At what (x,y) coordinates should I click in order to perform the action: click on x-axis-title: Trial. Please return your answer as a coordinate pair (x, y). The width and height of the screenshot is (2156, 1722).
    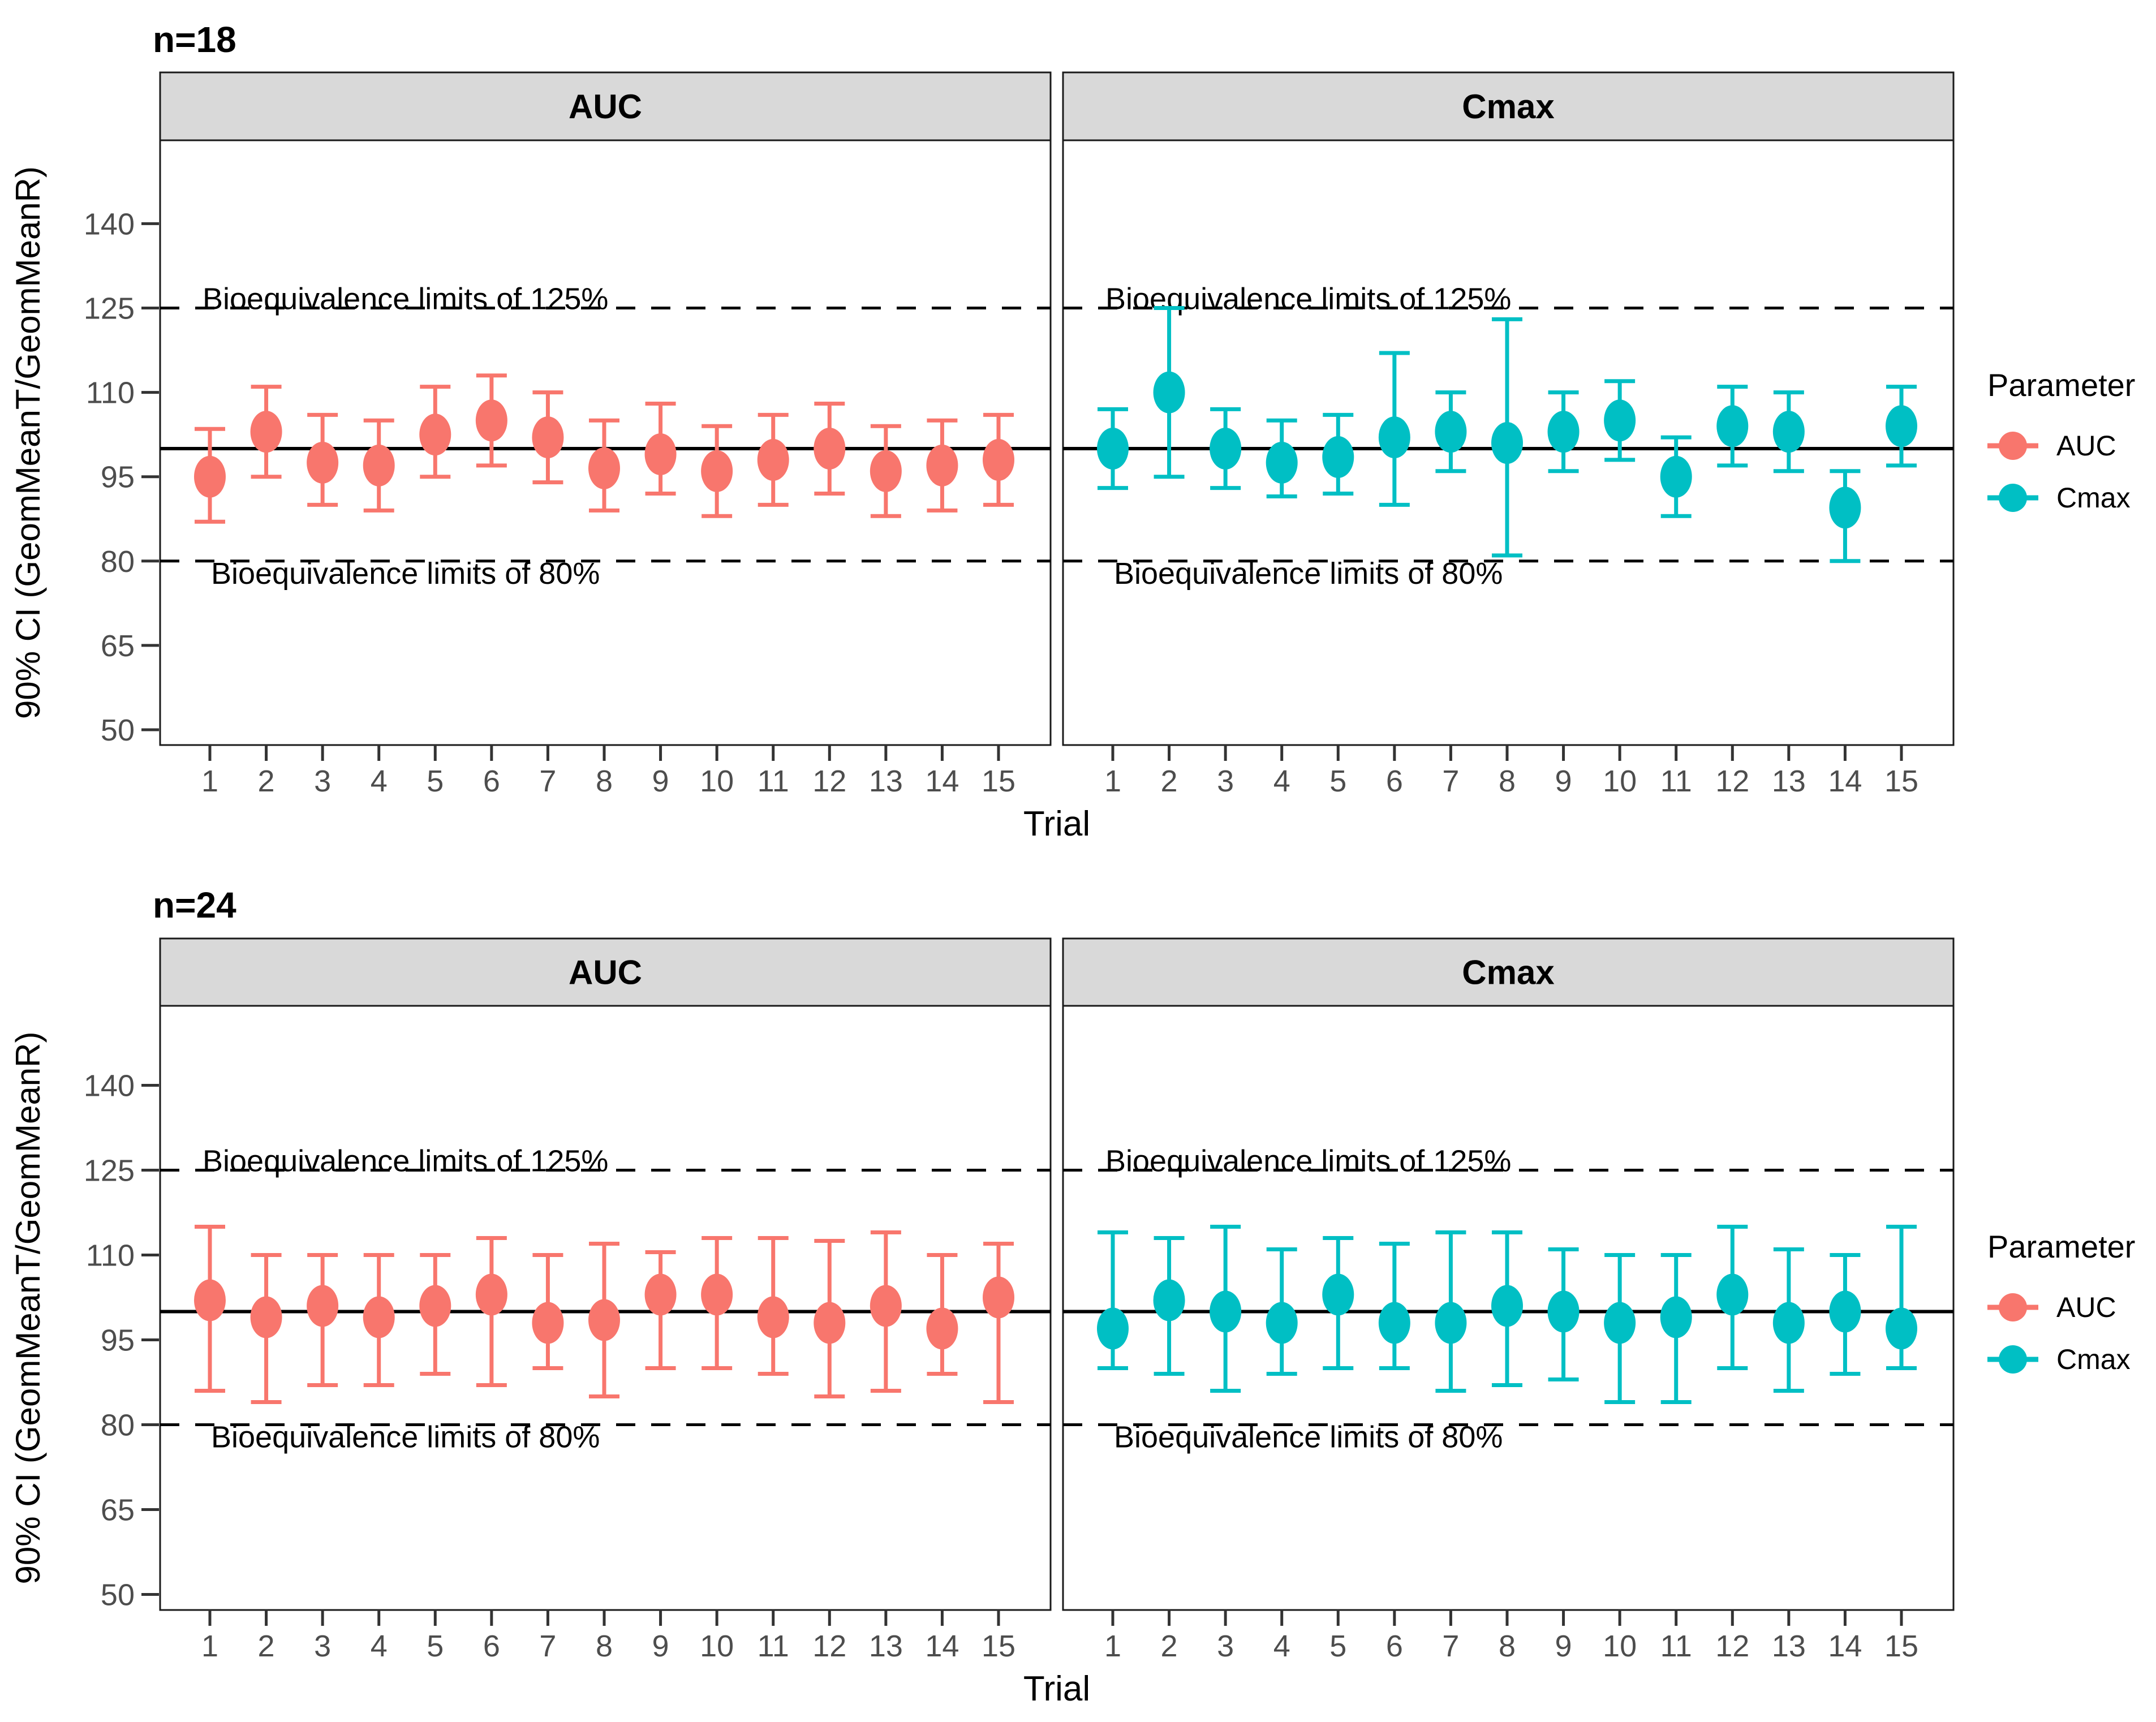
    Looking at the image, I should click on (1056, 1688).